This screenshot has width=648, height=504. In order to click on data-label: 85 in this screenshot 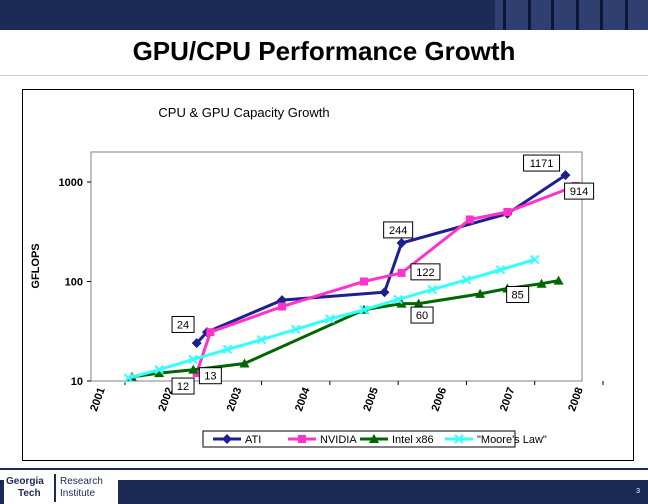, I will do `click(518, 295)`.